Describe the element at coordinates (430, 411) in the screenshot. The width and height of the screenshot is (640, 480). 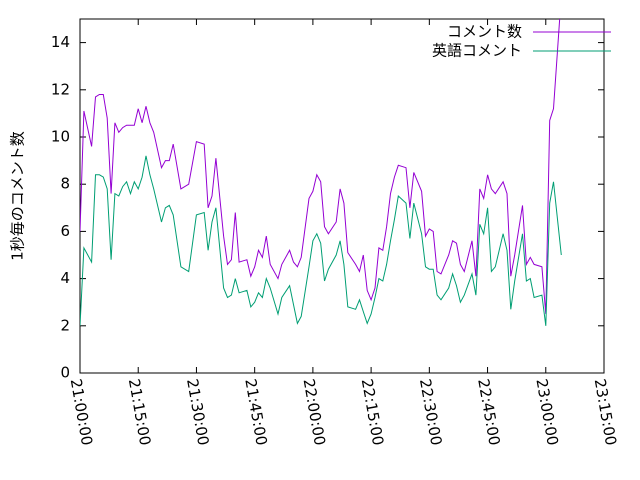
I see `x-tick-label: 22:30:00` at that location.